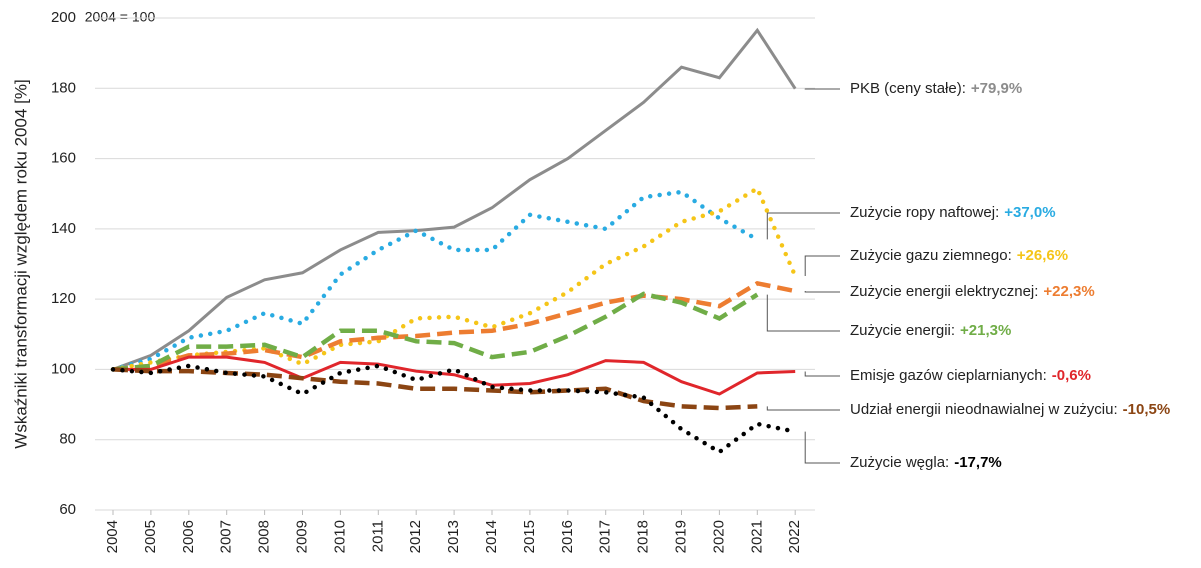  What do you see at coordinates (112, 536) in the screenshot?
I see `x-tick-label: 2004` at bounding box center [112, 536].